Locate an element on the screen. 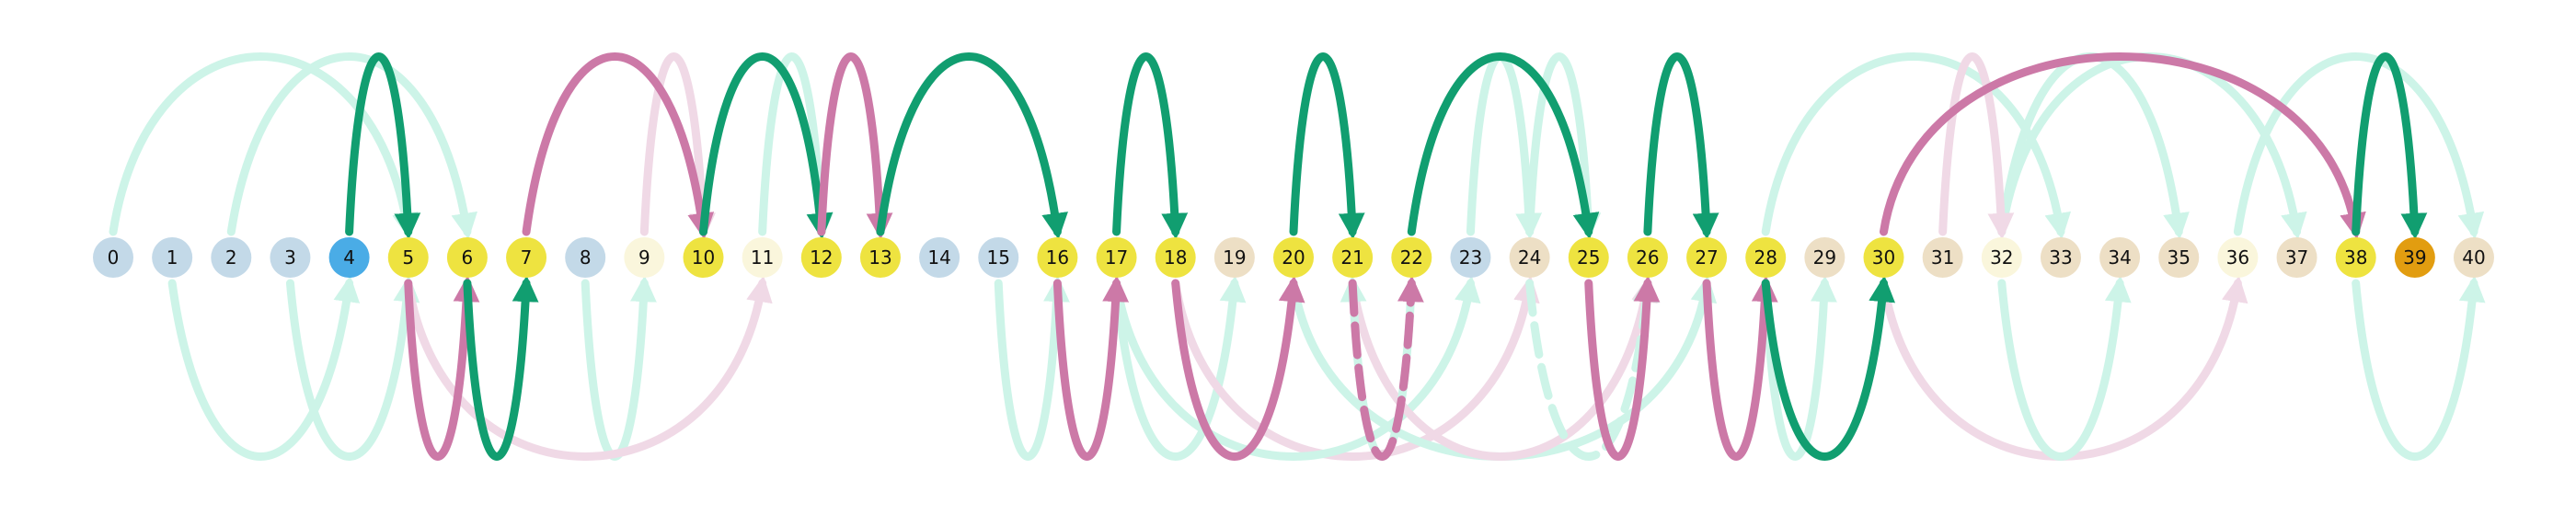 Image resolution: width=2576 pixels, height=515 pixels. node-label: 14 is located at coordinates (938, 257).